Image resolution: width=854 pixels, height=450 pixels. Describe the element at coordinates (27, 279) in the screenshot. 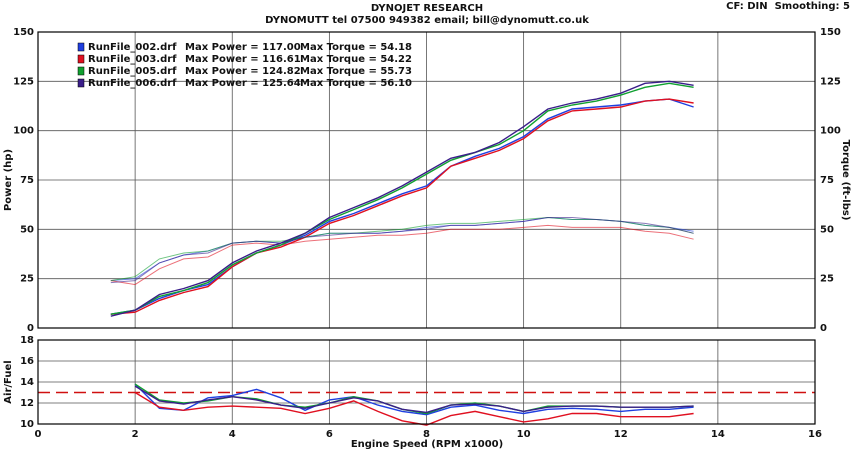

I see `y-tick-label: 25` at that location.